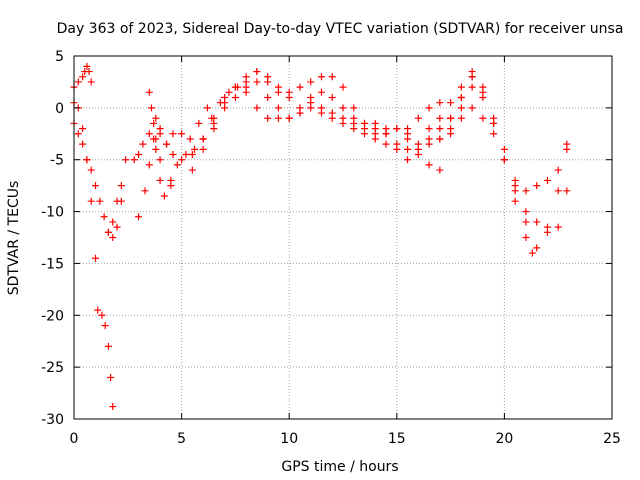  Describe the element at coordinates (289, 439) in the screenshot. I see `x-tick-label: 10` at that location.